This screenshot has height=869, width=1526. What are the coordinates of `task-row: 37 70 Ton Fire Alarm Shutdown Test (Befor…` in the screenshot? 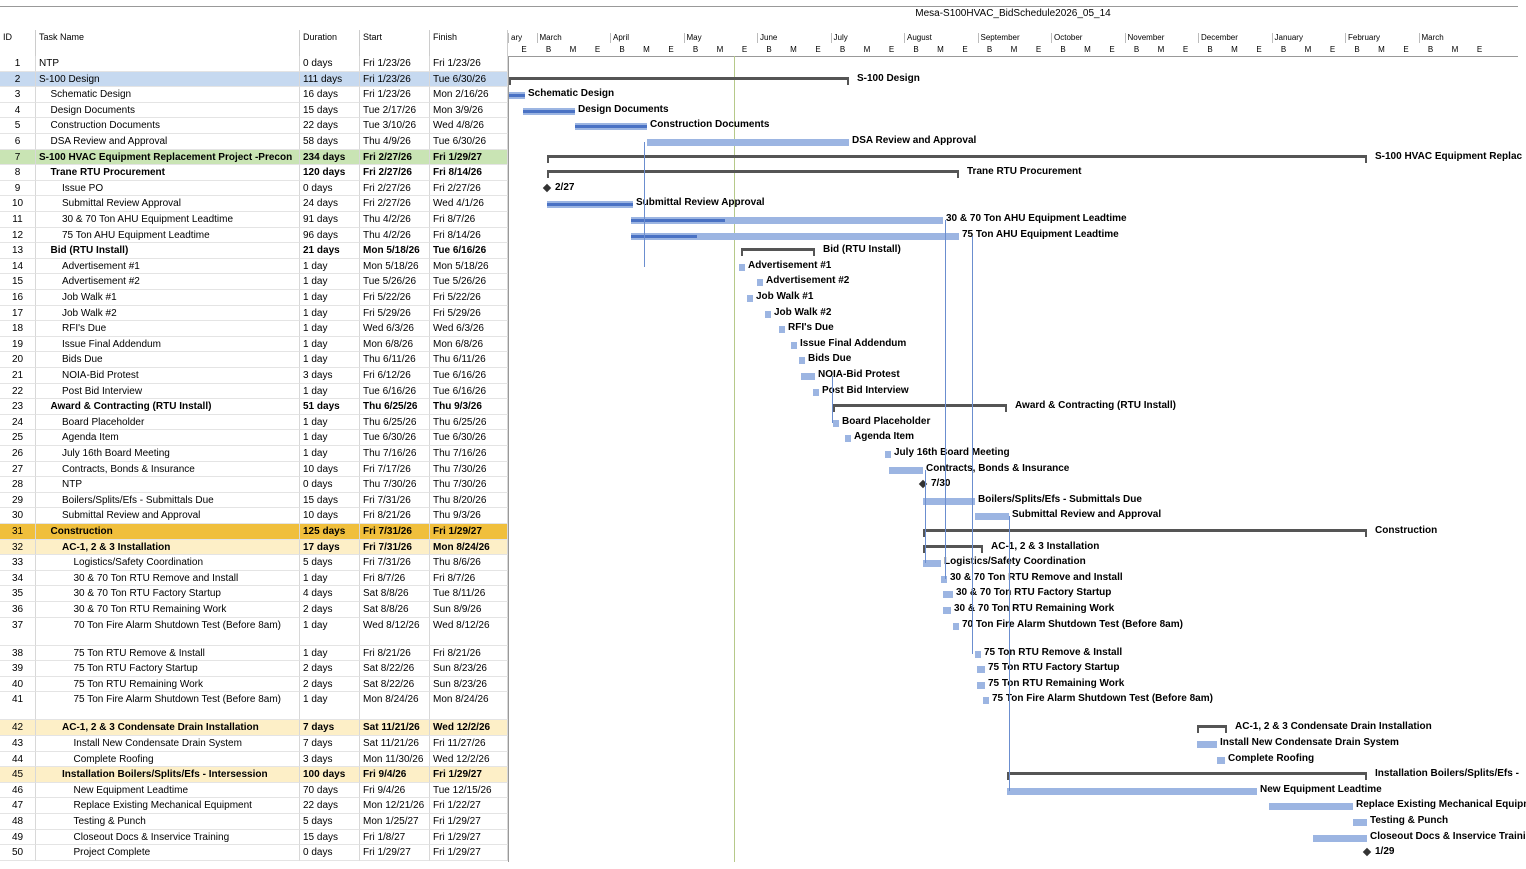 It's located at (254, 631).